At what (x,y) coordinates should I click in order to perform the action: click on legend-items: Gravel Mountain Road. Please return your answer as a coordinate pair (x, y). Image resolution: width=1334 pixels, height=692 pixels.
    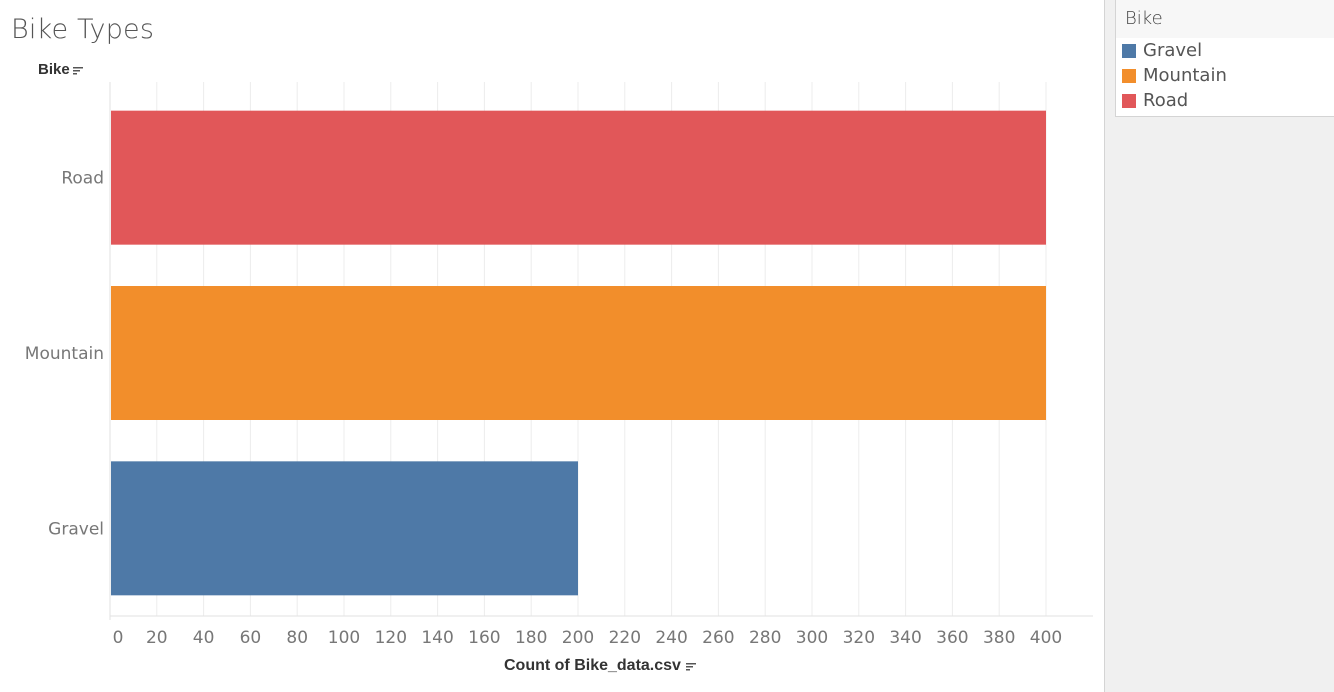
    Looking at the image, I should click on (1225, 75).